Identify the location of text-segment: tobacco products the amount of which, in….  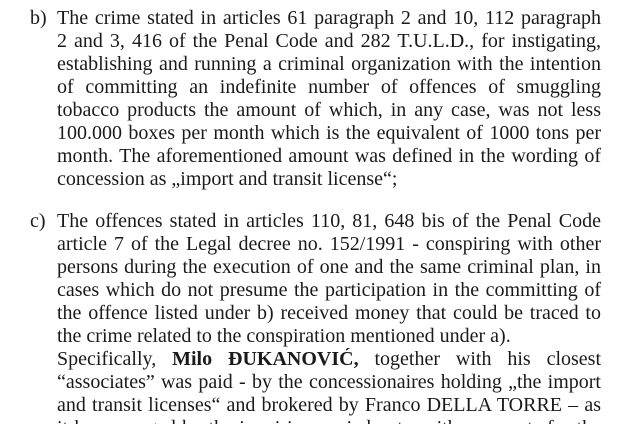
(329, 110).